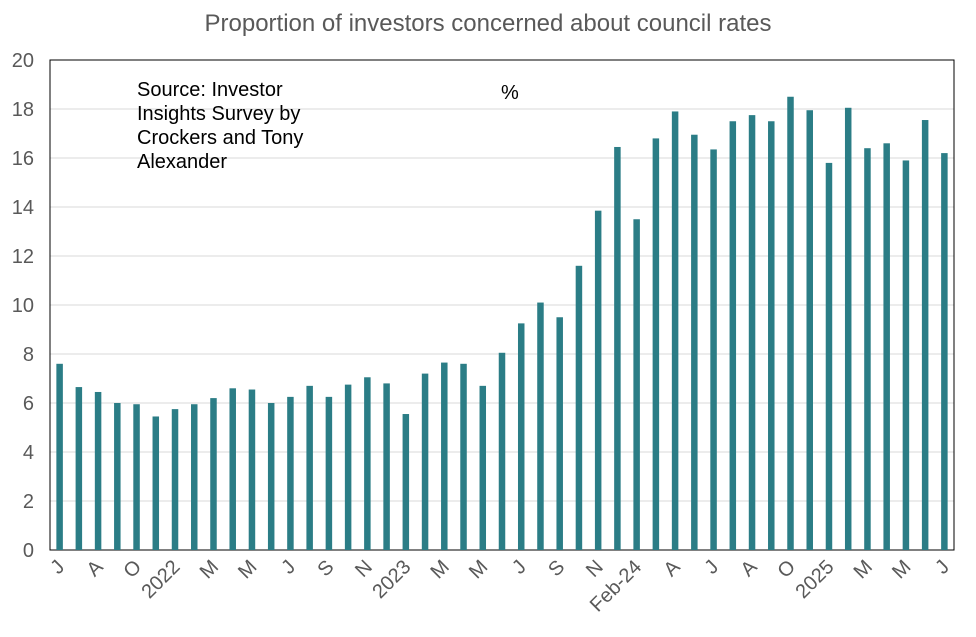  What do you see at coordinates (28, 502) in the screenshot?
I see `y-tick-label: 2` at bounding box center [28, 502].